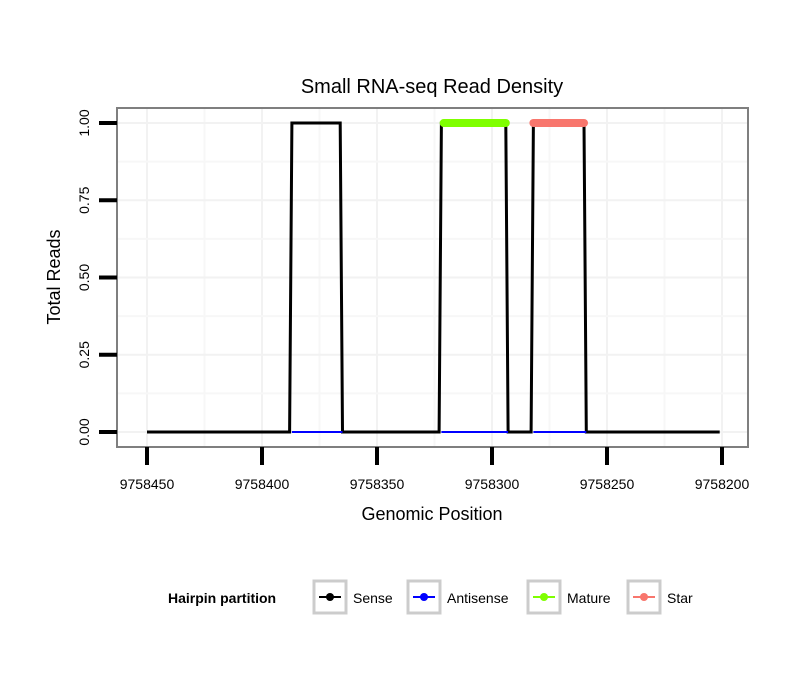 The image size is (810, 690). Describe the element at coordinates (432, 87) in the screenshot. I see `chart-title: Small RNA-seq Read Density` at that location.